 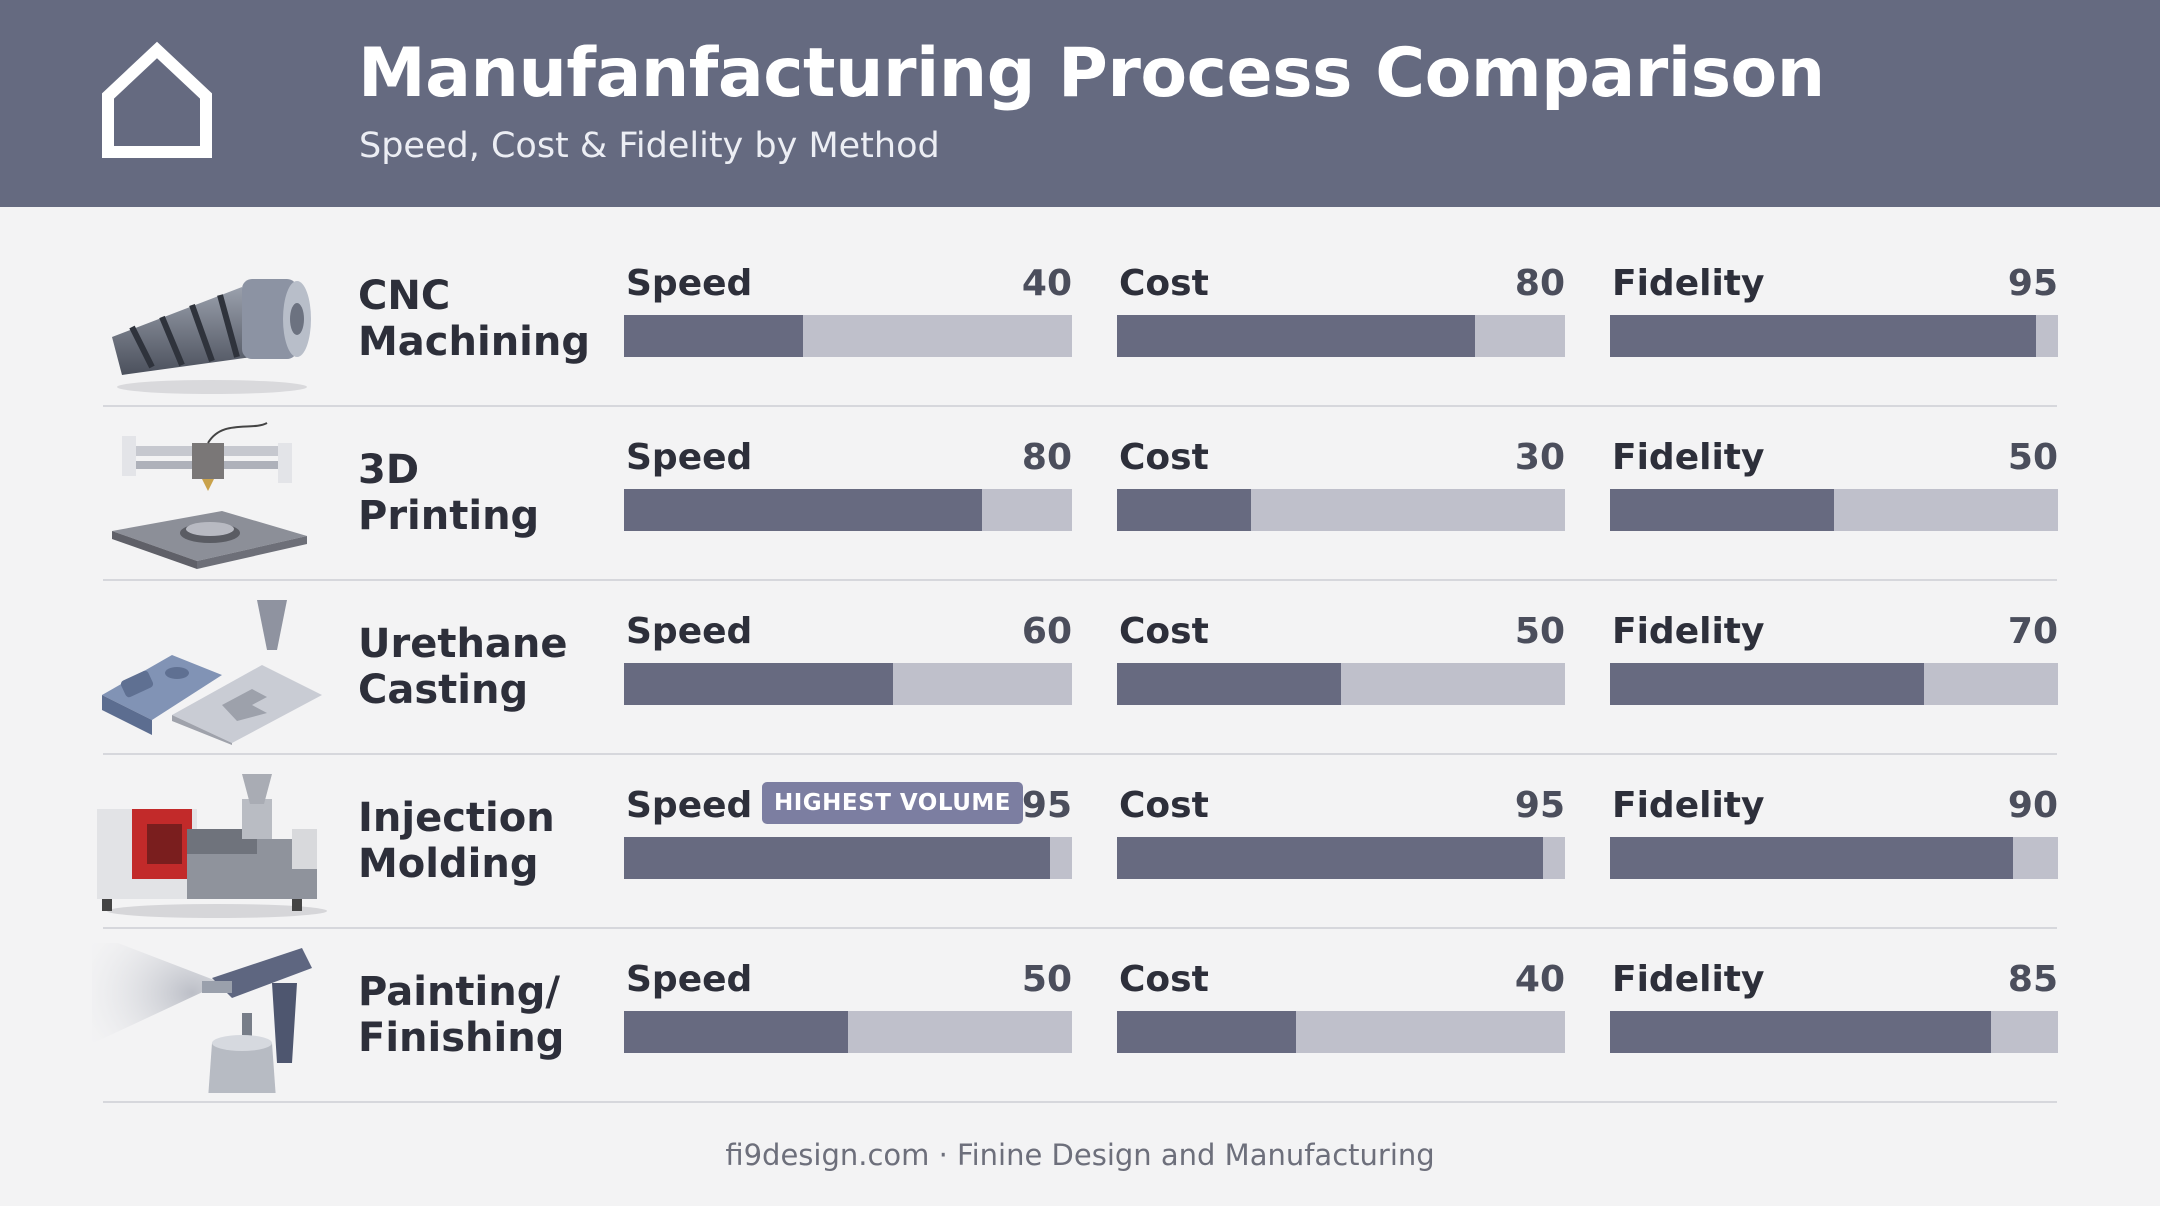 What do you see at coordinates (211, 336) in the screenshot?
I see `cnc-end-mill-icon` at bounding box center [211, 336].